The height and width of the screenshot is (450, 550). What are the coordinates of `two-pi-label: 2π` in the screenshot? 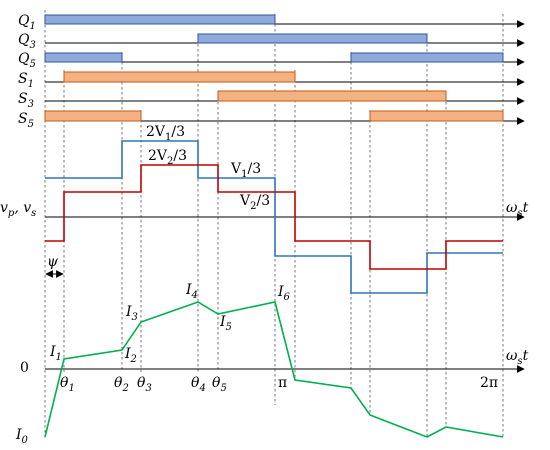 It's located at (489, 383).